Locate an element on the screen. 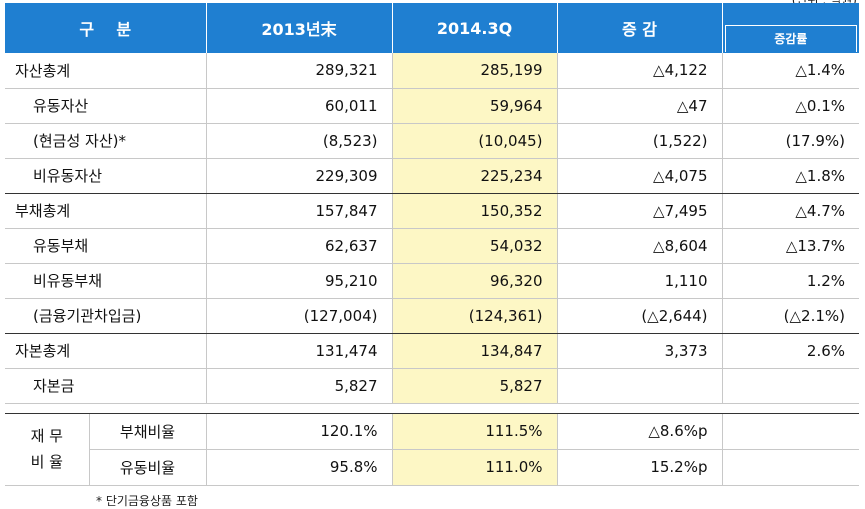 This screenshot has width=865, height=509. table-row: 비유동자산 229,309 225,234 △4,075 △1.8% is located at coordinates (432, 176).